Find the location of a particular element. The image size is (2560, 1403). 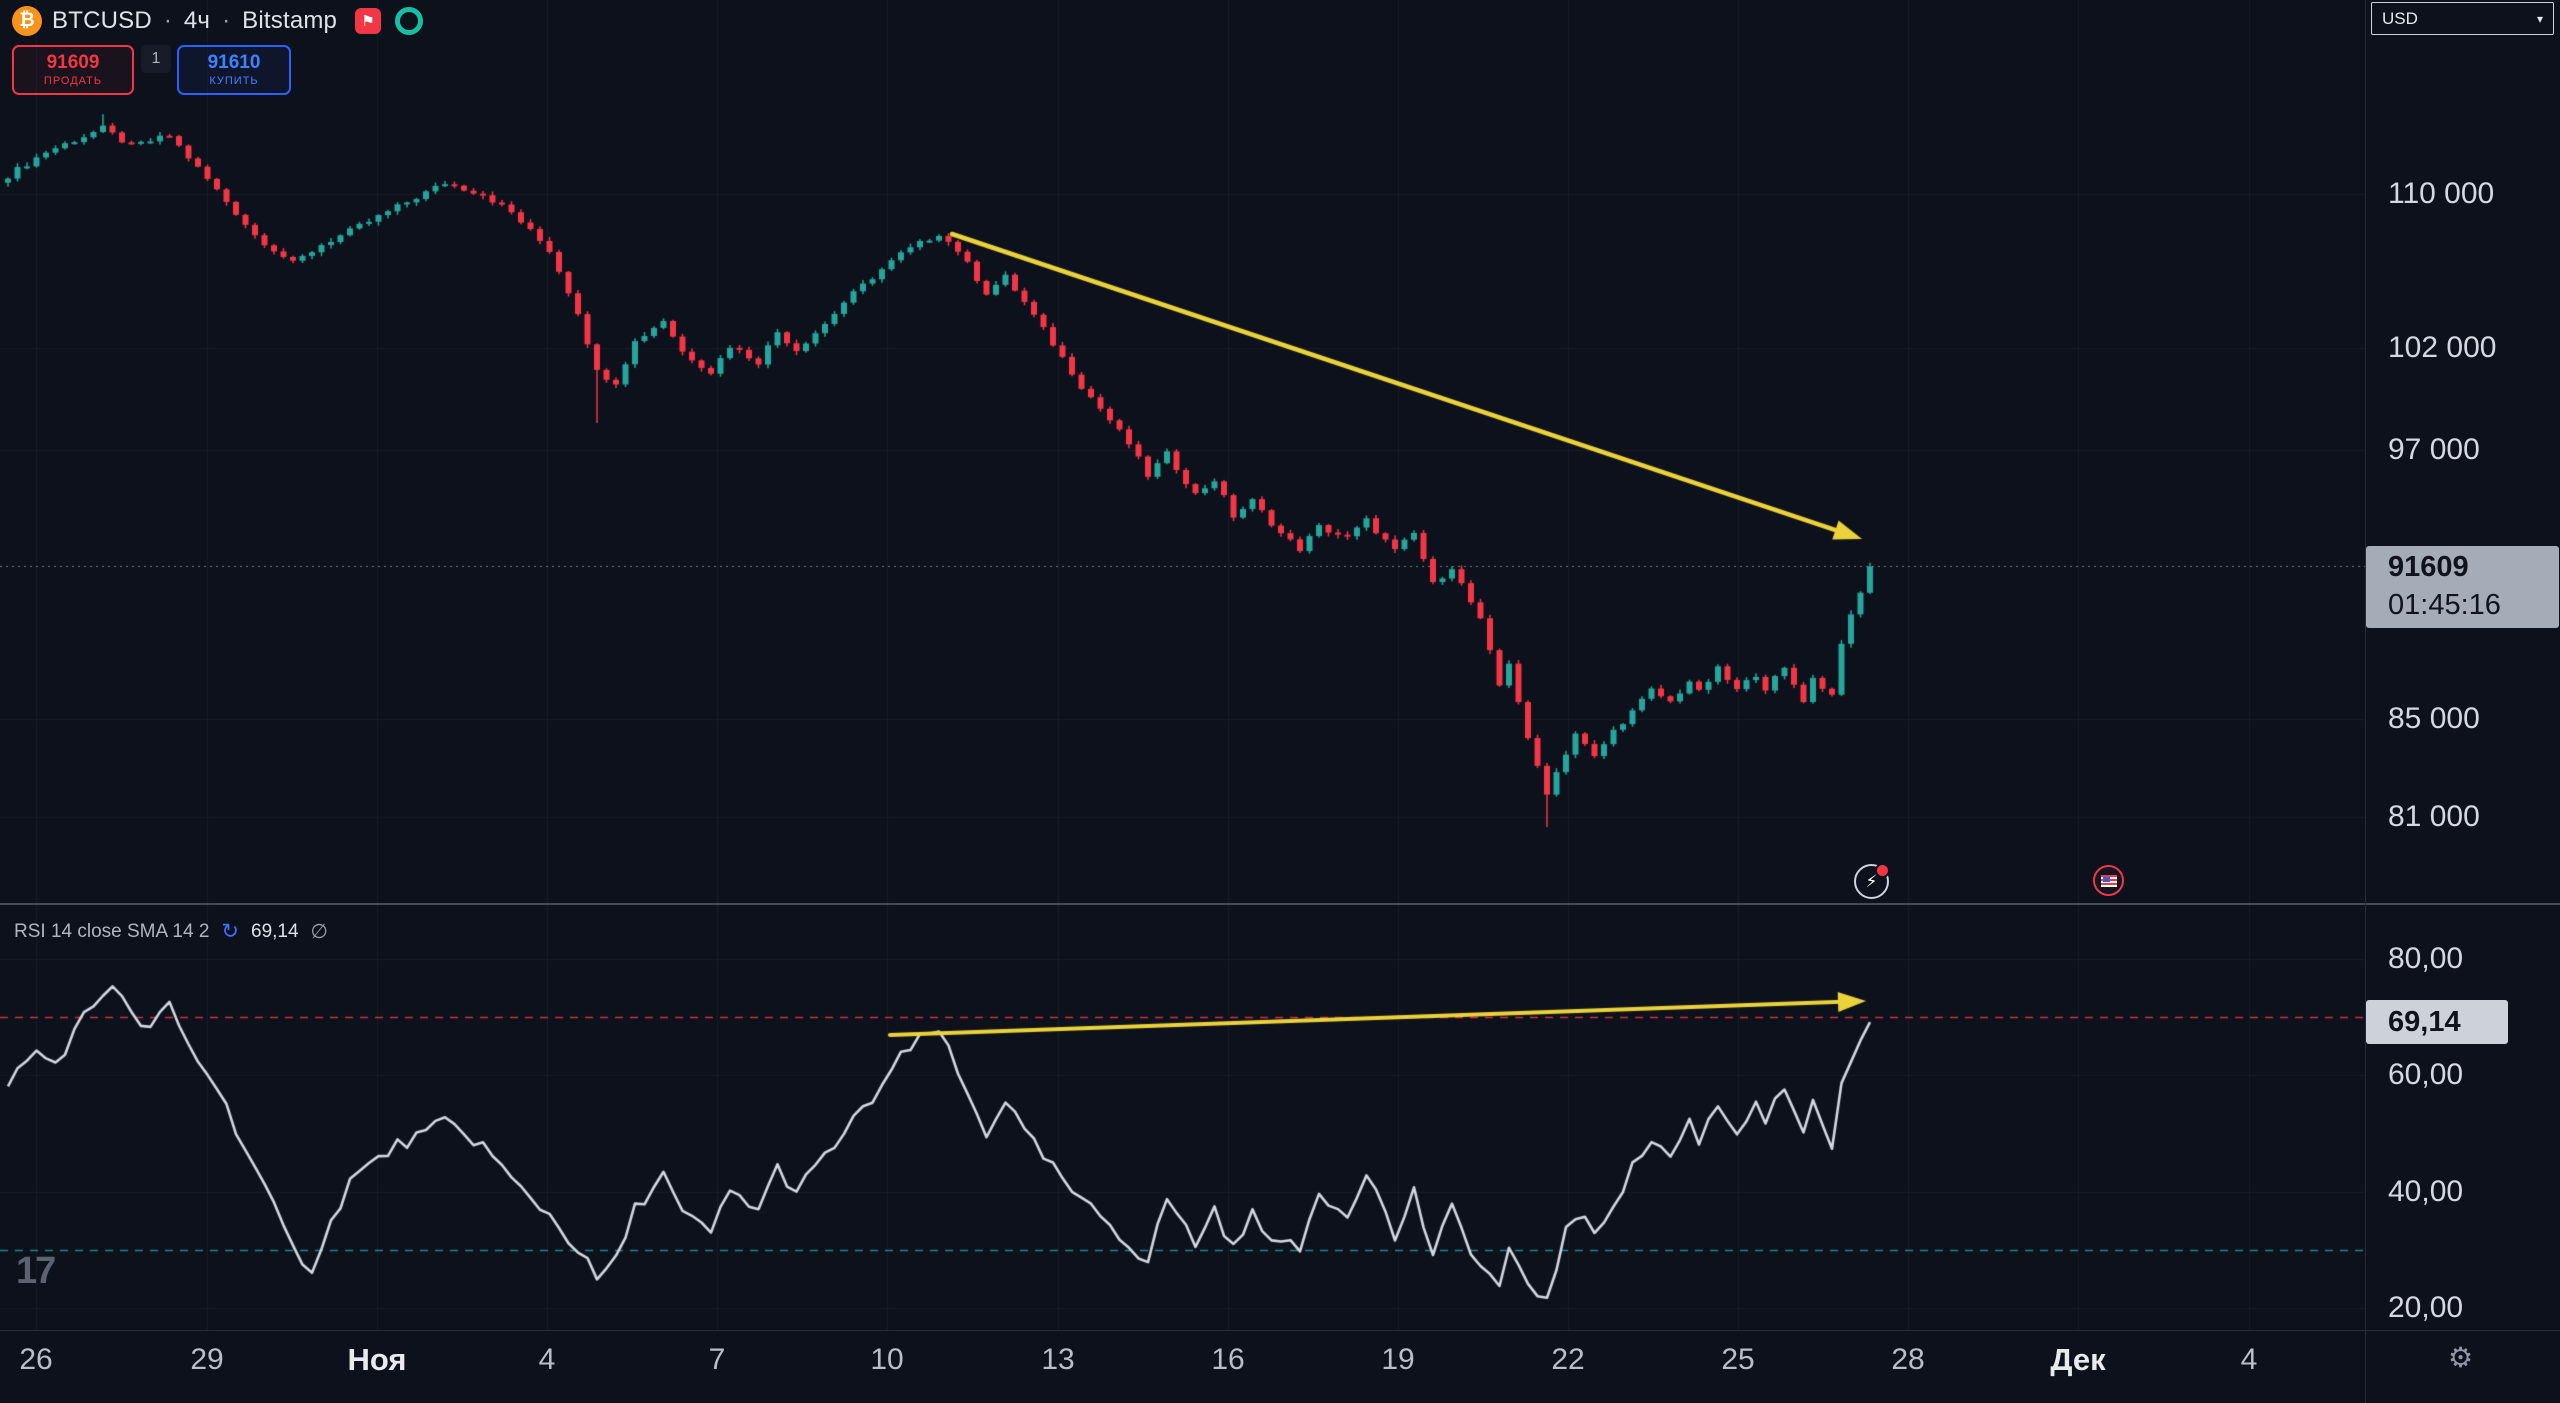

rsi-value-tag: 69,14 is located at coordinates (2437, 1022).